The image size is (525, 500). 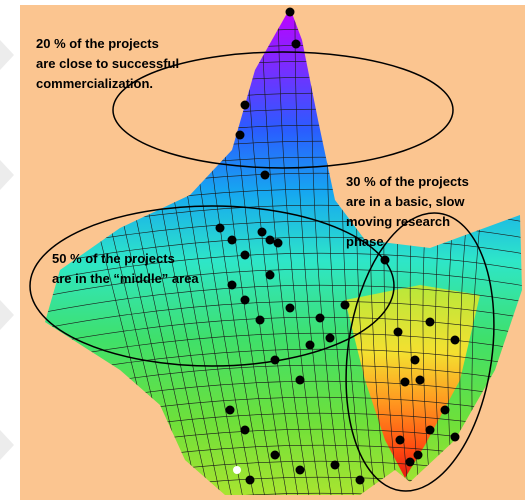 What do you see at coordinates (365, 241) in the screenshot?
I see `annotation-line: phase` at bounding box center [365, 241].